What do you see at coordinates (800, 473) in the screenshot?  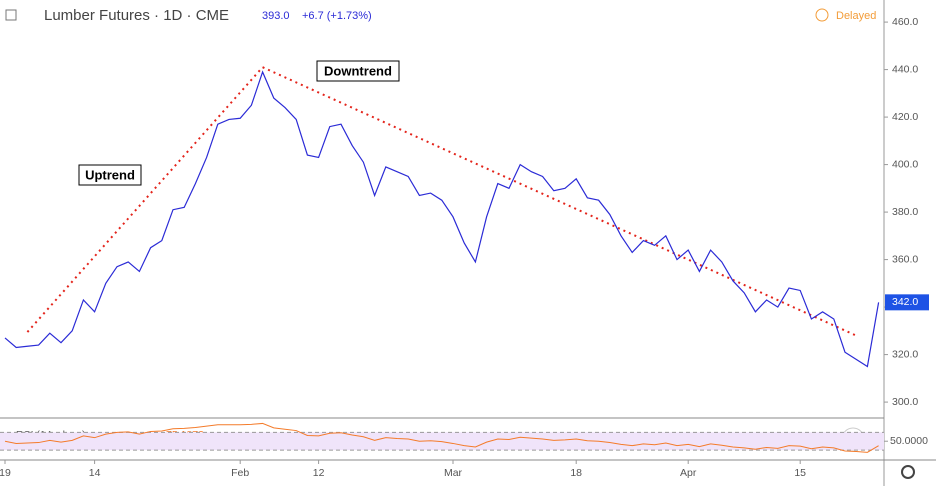 I see `x-tick-label: 15` at bounding box center [800, 473].